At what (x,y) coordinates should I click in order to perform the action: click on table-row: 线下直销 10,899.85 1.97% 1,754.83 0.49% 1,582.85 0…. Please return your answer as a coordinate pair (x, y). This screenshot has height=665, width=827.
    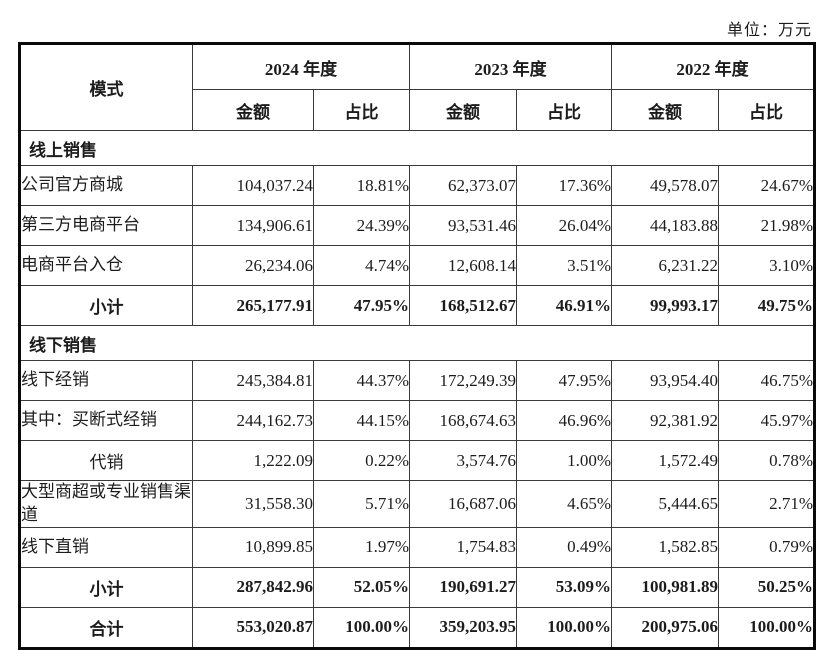
    Looking at the image, I should click on (417, 547).